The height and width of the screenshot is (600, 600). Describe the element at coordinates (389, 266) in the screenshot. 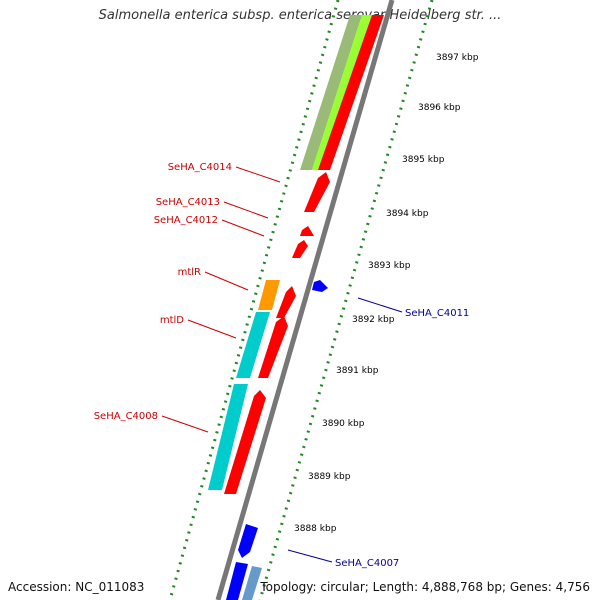

I see `tick-label: 3893 kbp` at that location.